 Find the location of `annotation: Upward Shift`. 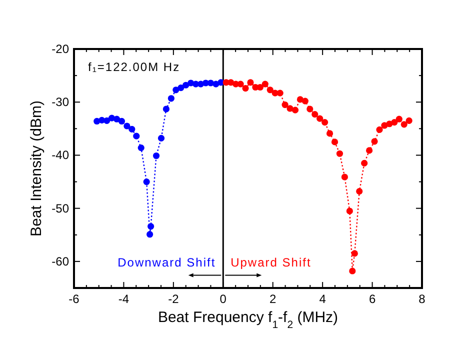

annotation: Upward Shift is located at coordinates (271, 262).